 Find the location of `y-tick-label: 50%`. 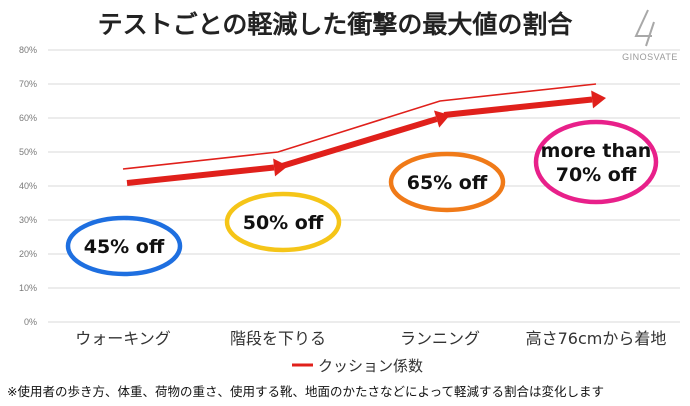

y-tick-label: 50% is located at coordinates (28, 152).